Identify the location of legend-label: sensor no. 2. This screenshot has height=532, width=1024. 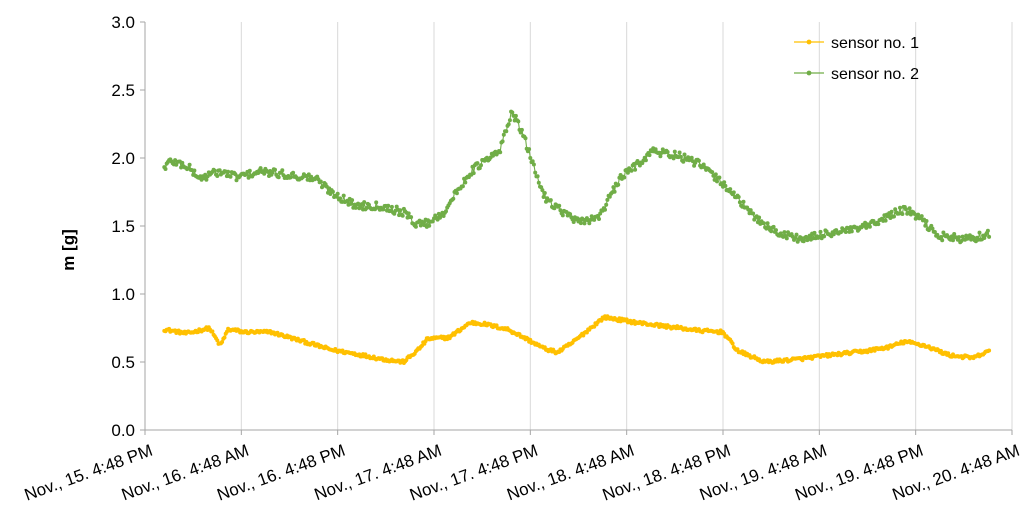
(875, 74).